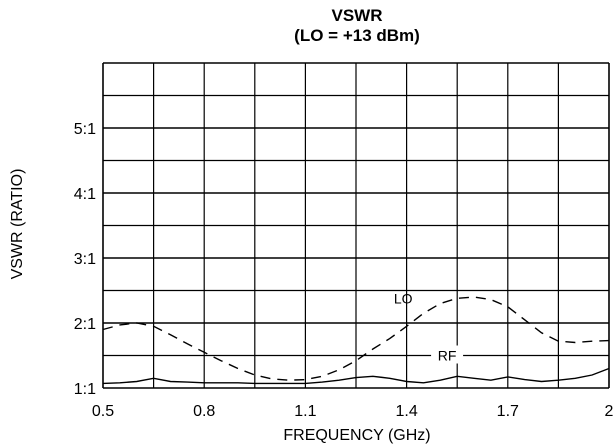 This screenshot has height=447, width=614. Describe the element at coordinates (508, 411) in the screenshot. I see `x-tick-label: 1.7` at that location.